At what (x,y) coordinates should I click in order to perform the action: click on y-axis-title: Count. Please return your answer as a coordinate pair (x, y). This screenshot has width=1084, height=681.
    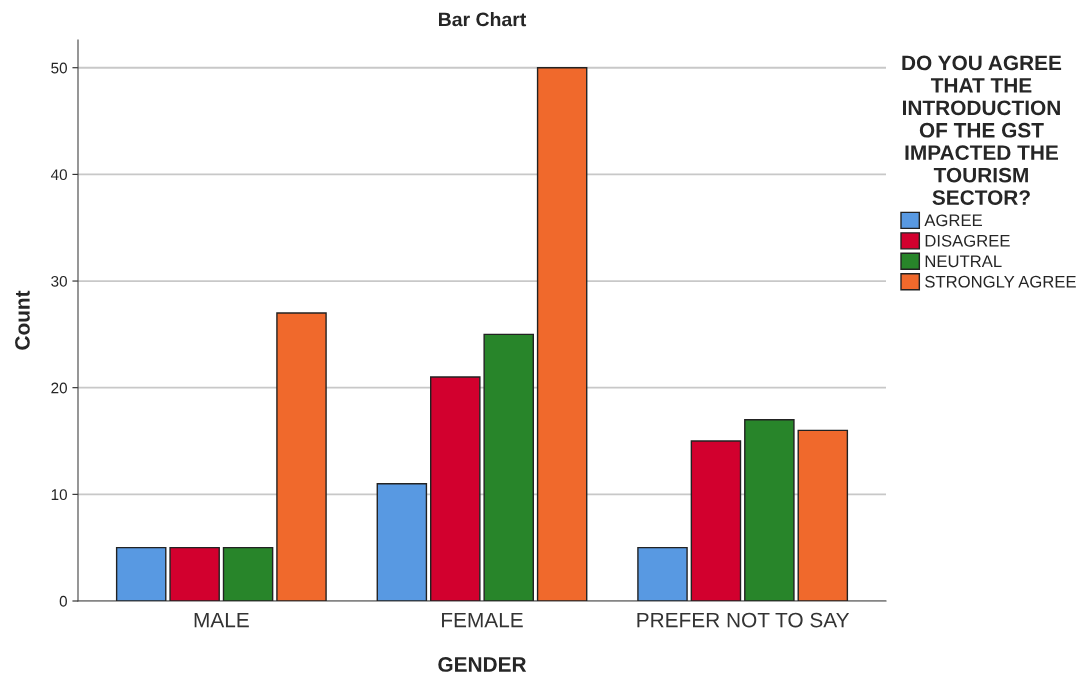
    Looking at the image, I should click on (22, 320).